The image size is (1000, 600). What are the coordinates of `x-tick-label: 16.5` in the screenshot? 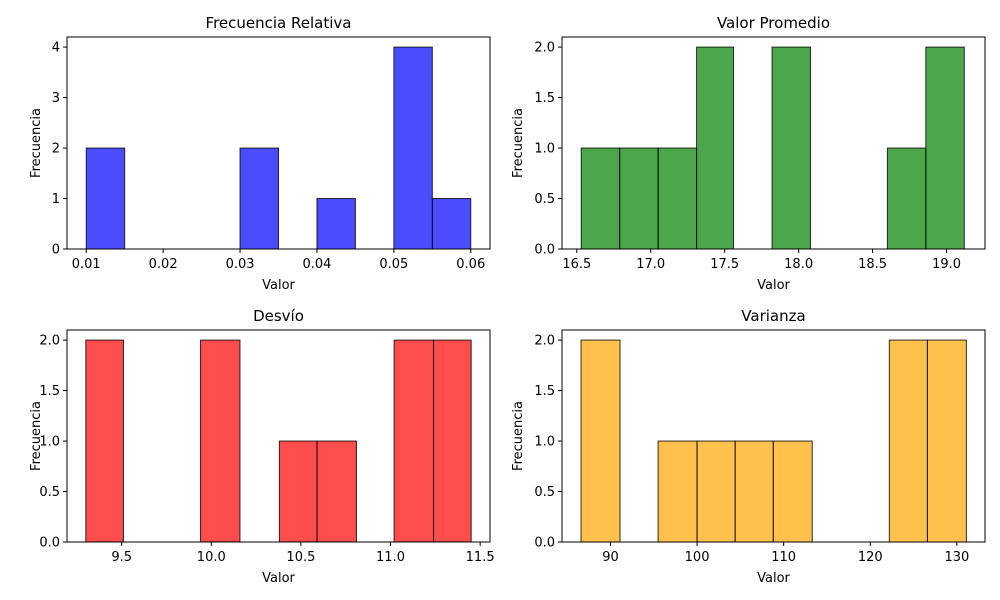 It's located at (576, 264).